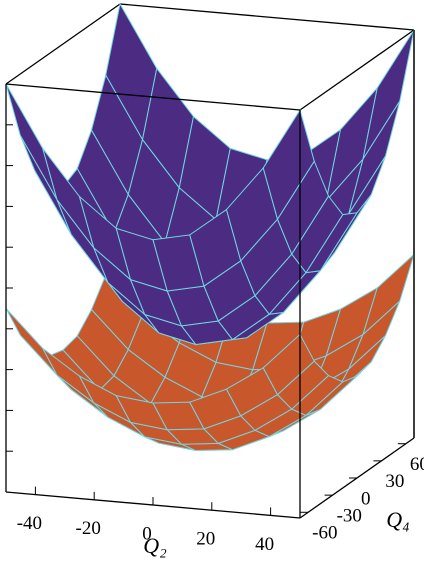 The width and height of the screenshot is (424, 562). Describe the element at coordinates (349, 516) in the screenshot. I see `y-tick-label: -30` at that location.